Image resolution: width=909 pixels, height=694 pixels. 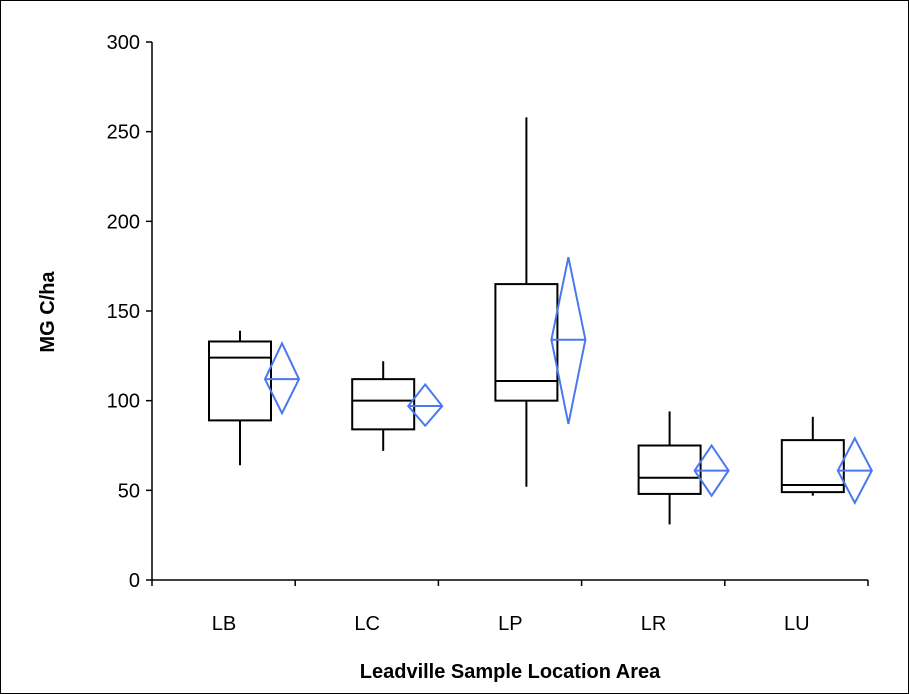 I want to click on x-axis-title: Leadville Sample Location Area, so click(x=510, y=672).